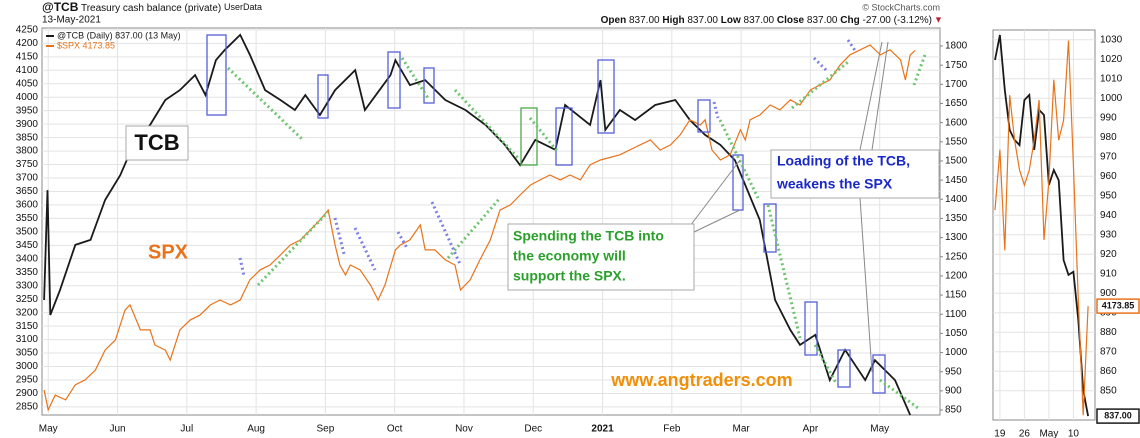  Describe the element at coordinates (27, 30) in the screenshot. I see `y-tick-label: 4250` at that location.